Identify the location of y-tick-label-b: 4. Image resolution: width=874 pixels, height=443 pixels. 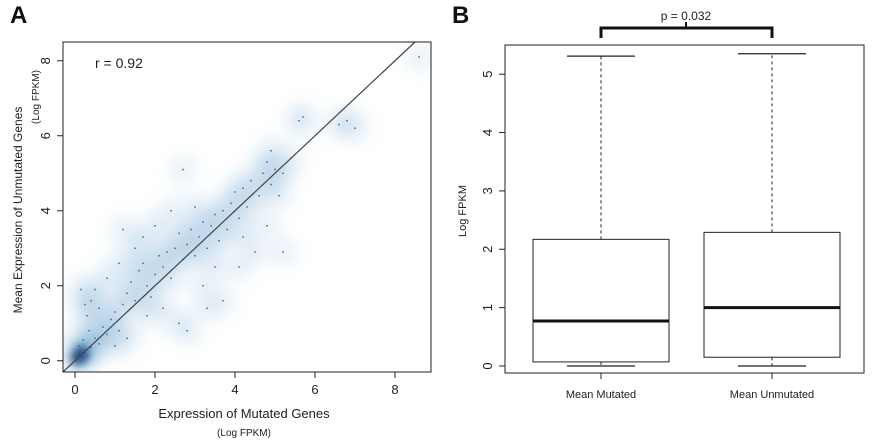
(487, 132).